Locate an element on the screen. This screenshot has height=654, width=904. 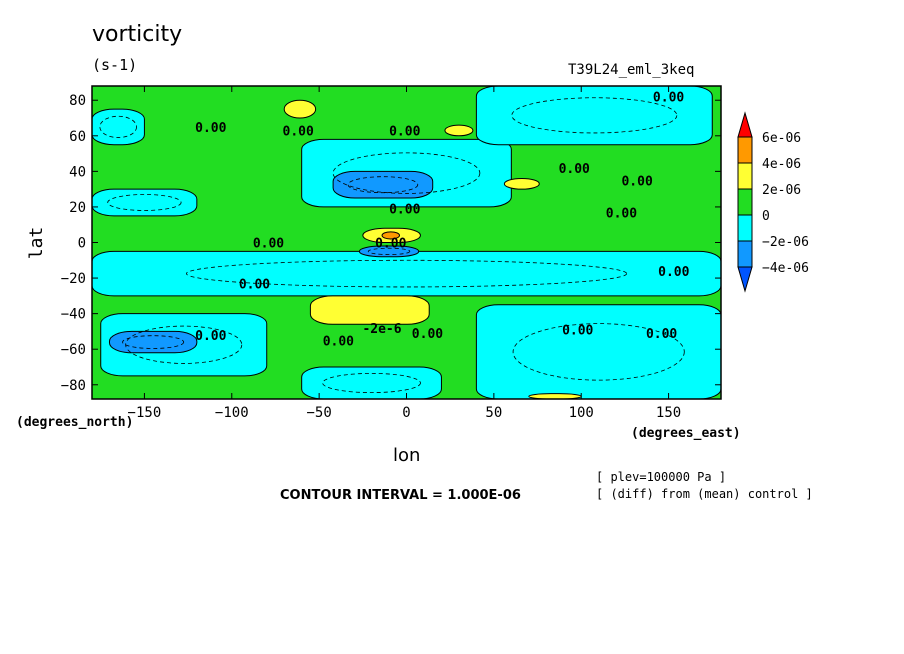
colorbar-tick-label: 4e-06 is located at coordinates (781, 164).